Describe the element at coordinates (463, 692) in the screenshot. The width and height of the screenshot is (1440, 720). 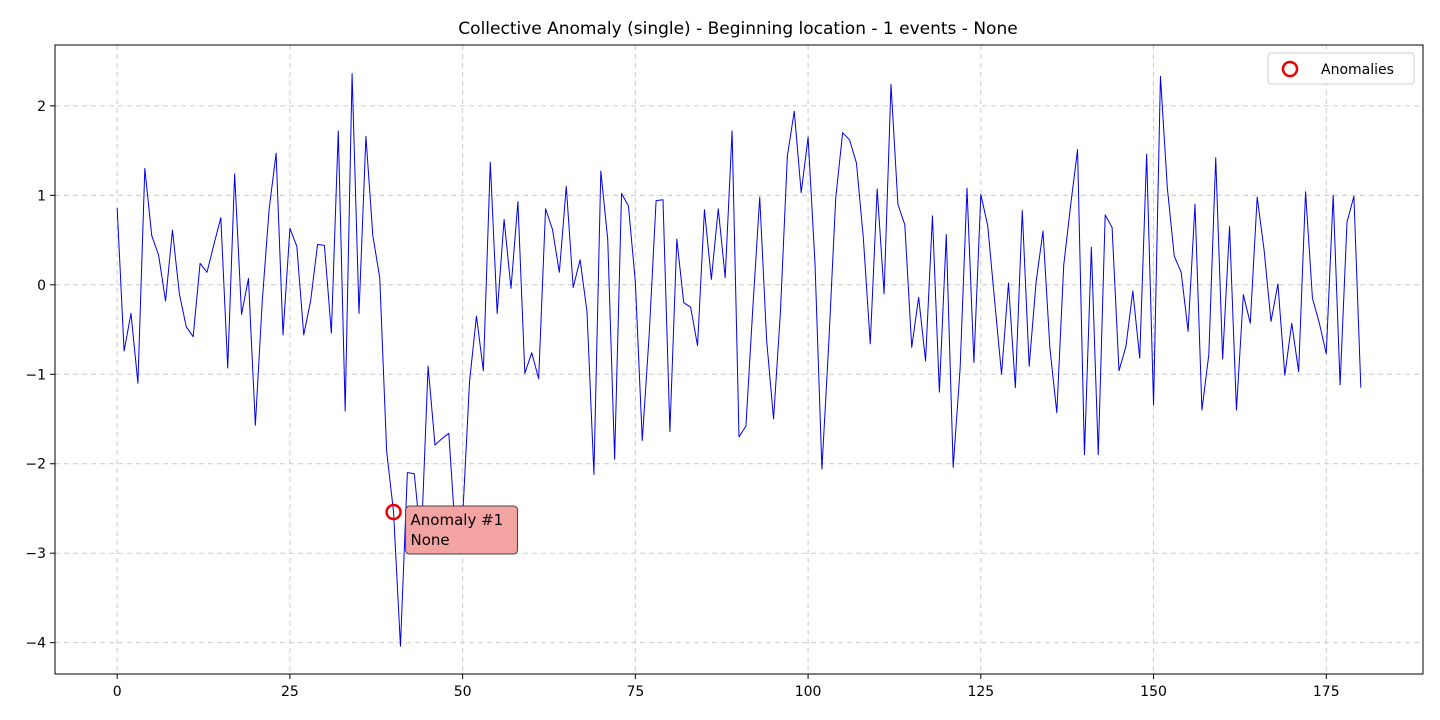
I see `x-tick-label: 50` at that location.